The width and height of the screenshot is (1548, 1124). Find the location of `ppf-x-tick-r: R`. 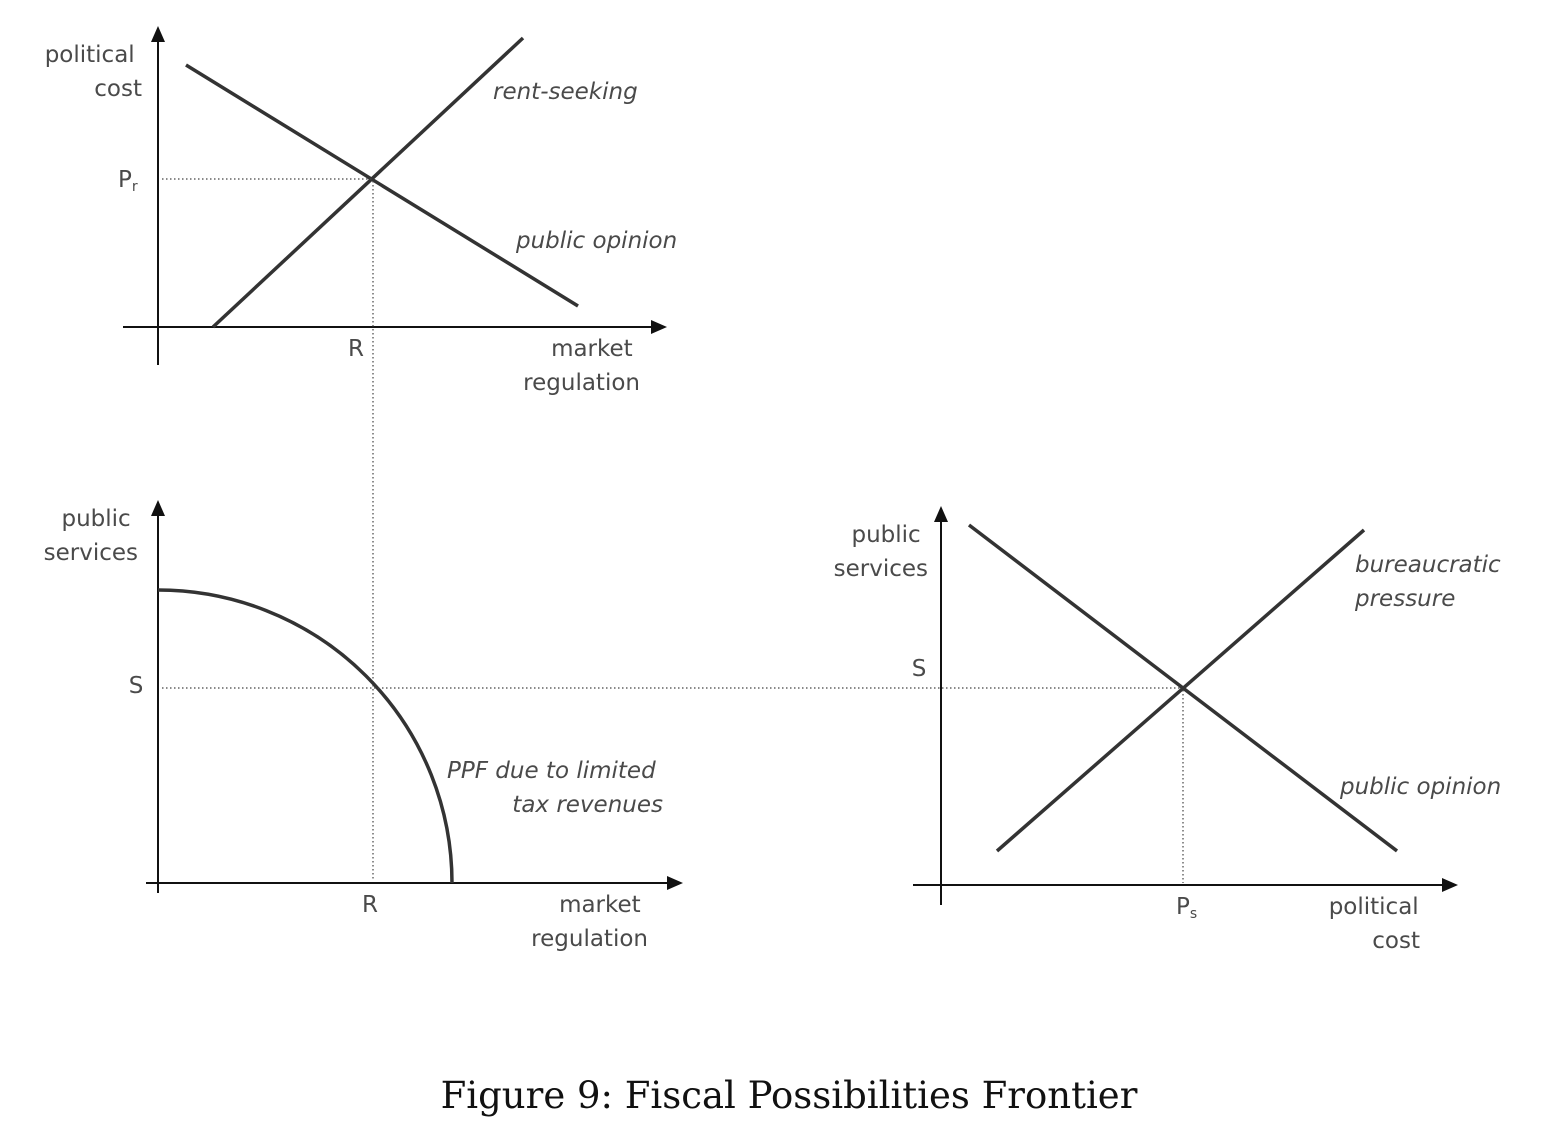

ppf-x-tick-r: R is located at coordinates (370, 905).